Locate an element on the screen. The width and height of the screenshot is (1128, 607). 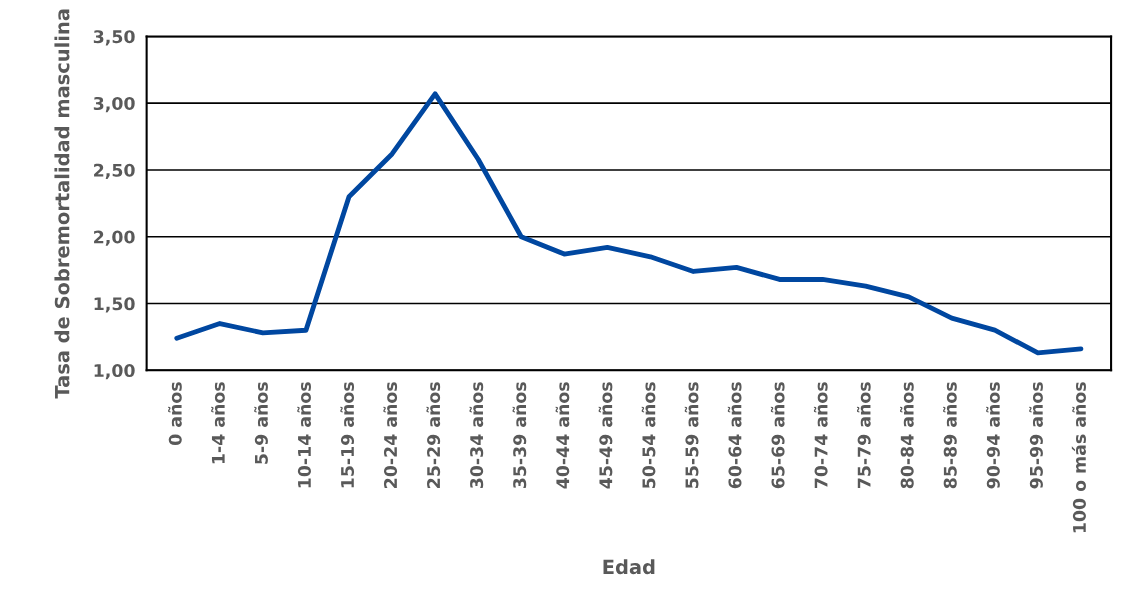
x-tick-label: 25-29 años is located at coordinates (433, 435).